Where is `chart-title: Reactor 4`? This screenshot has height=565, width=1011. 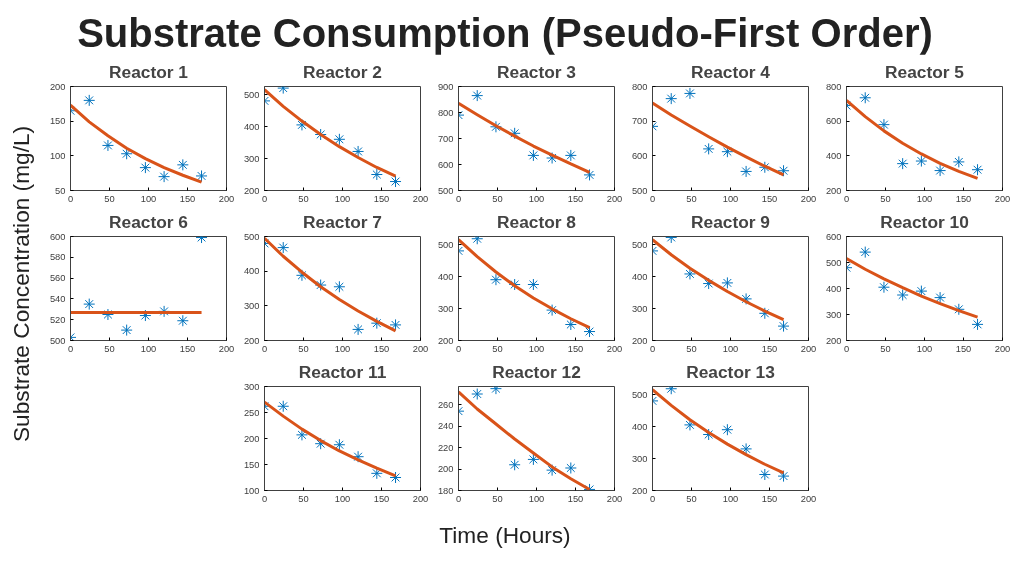
chart-title: Reactor 4 is located at coordinates (731, 71).